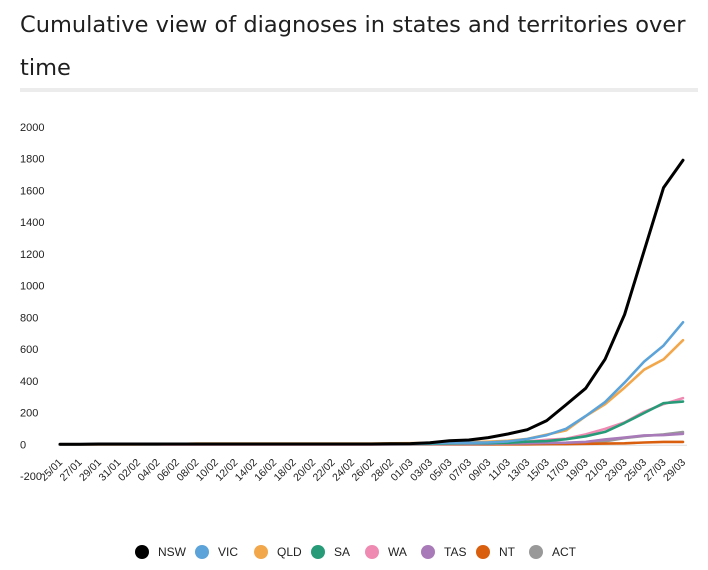 Image resolution: width=708 pixels, height=570 pixels. Describe the element at coordinates (23, 445) in the screenshot. I see `y-tick-label: 0` at that location.